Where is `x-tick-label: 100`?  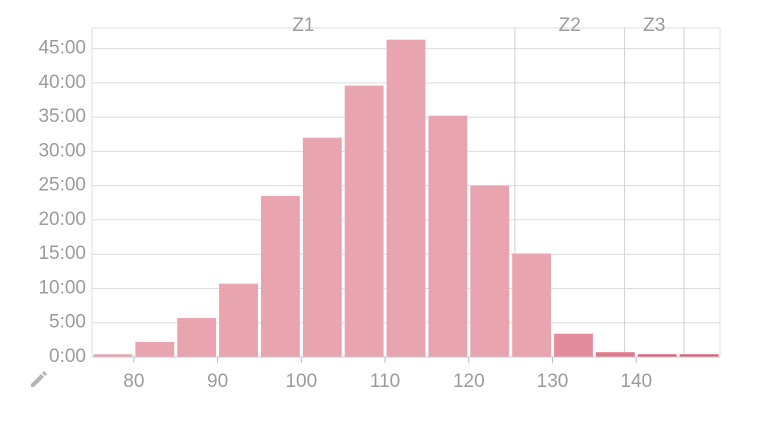
x-tick-label: 100 is located at coordinates (301, 381).